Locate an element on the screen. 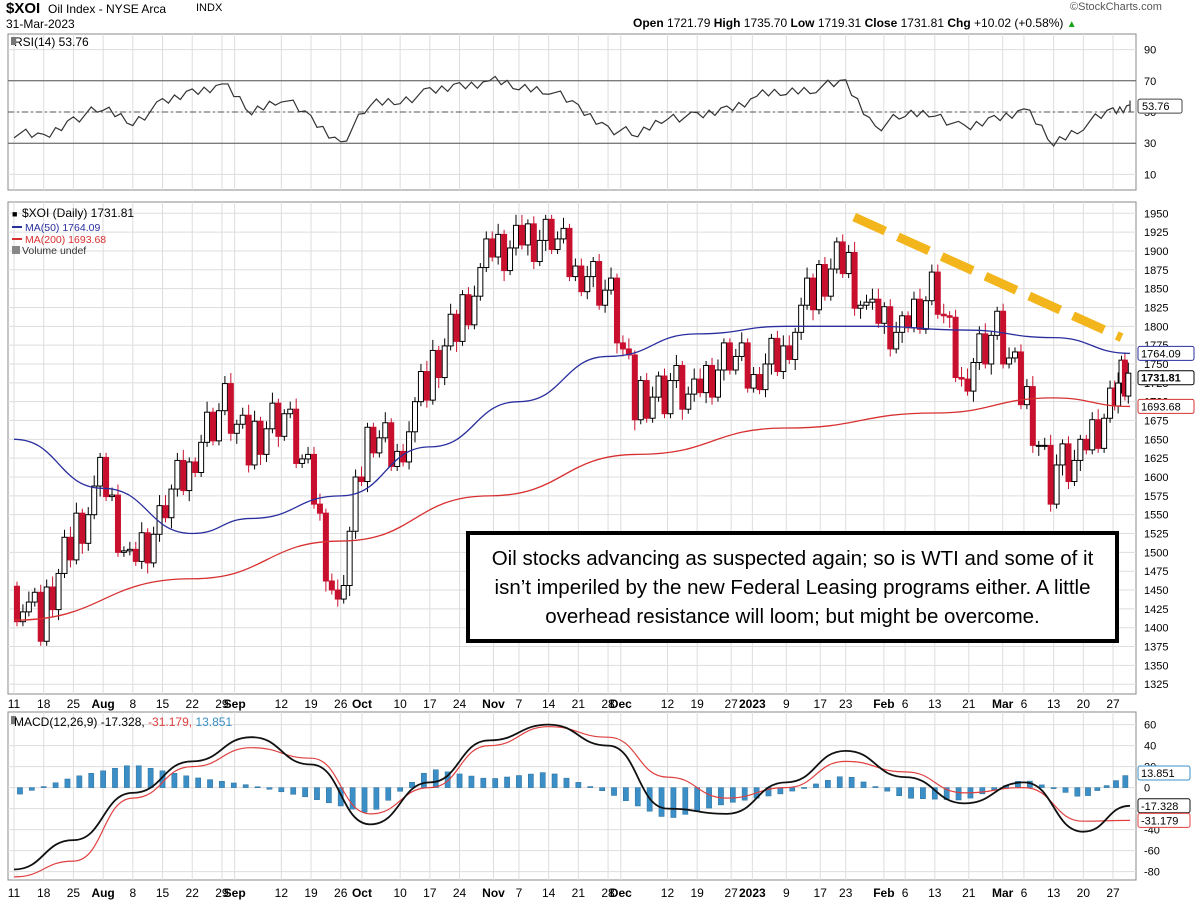 The height and width of the screenshot is (905, 1200). price-tick-label: 1675 is located at coordinates (1156, 421).